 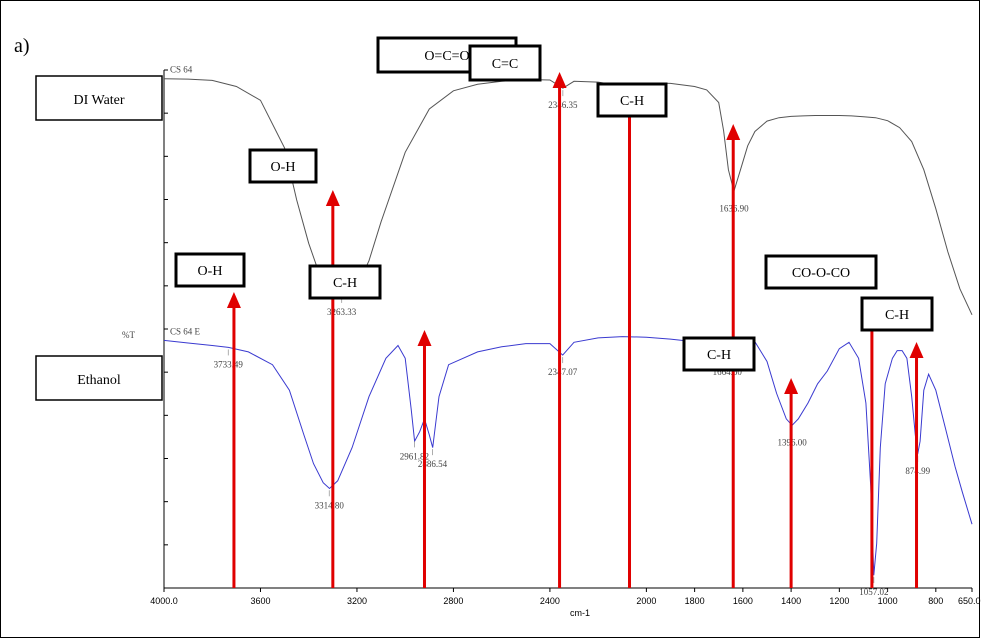 What do you see at coordinates (646, 601) in the screenshot?
I see `x-tick-label: 2000` at bounding box center [646, 601].